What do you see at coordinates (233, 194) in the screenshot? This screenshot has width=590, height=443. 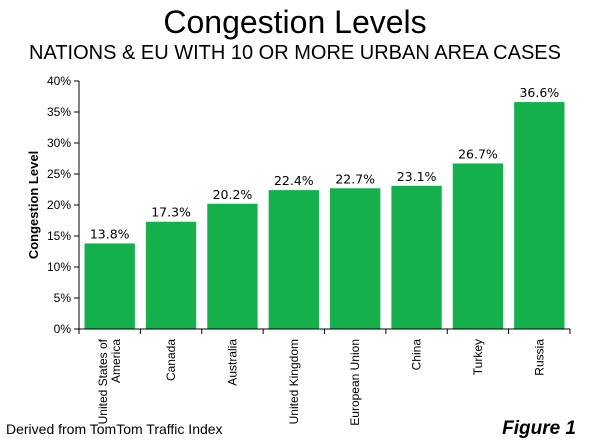 I see `data-label: 20.2%` at bounding box center [233, 194].